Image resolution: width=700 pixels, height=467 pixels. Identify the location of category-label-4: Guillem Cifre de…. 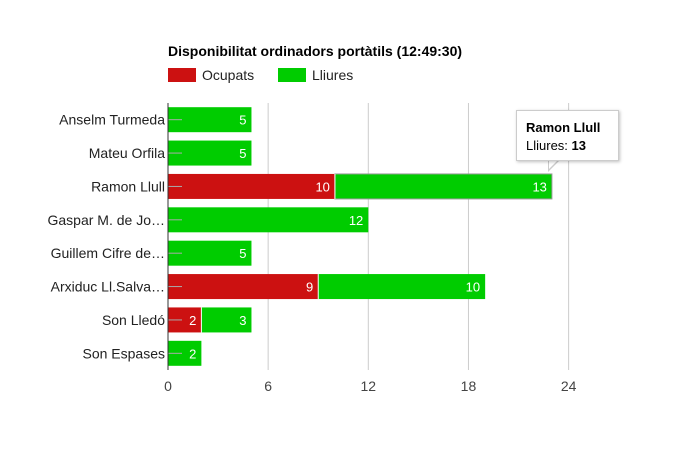
(108, 253).